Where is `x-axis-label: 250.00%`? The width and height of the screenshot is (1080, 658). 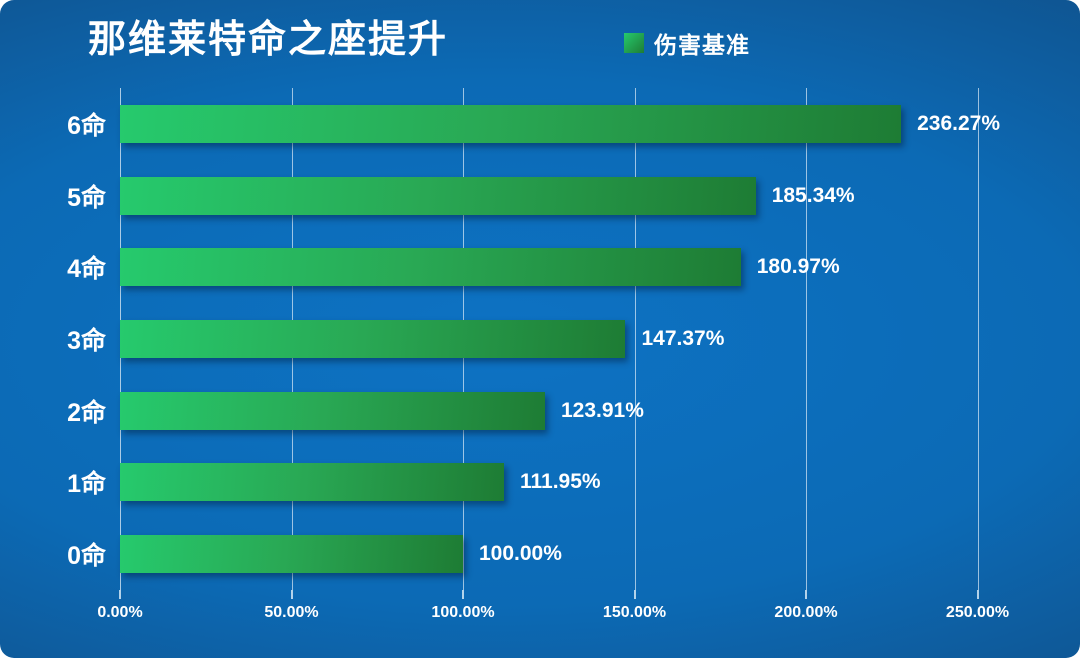
x-axis-label: 250.00% is located at coordinates (977, 612).